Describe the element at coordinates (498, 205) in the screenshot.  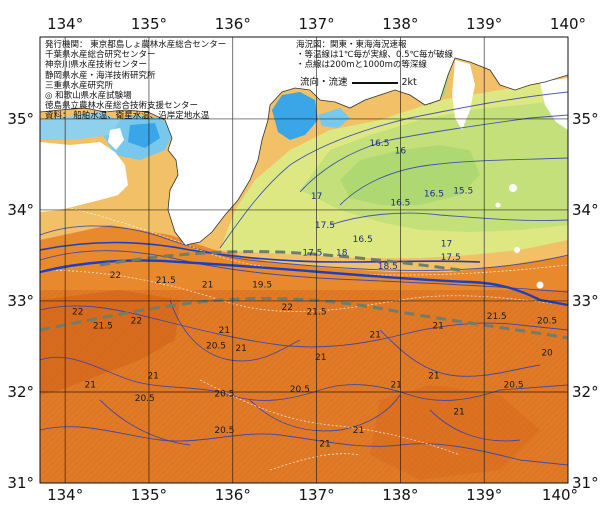
I see `land-niijima` at that location.